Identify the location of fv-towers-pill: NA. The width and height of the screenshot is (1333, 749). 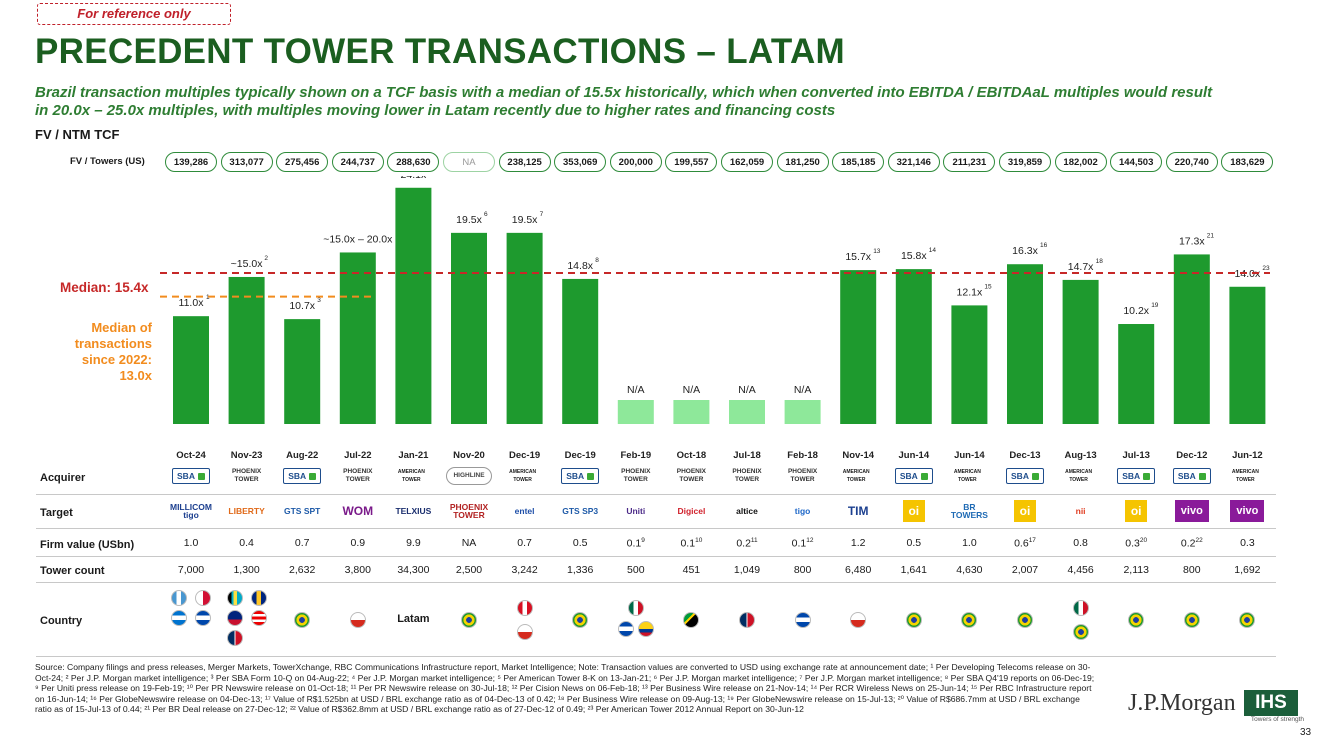
(469, 162).